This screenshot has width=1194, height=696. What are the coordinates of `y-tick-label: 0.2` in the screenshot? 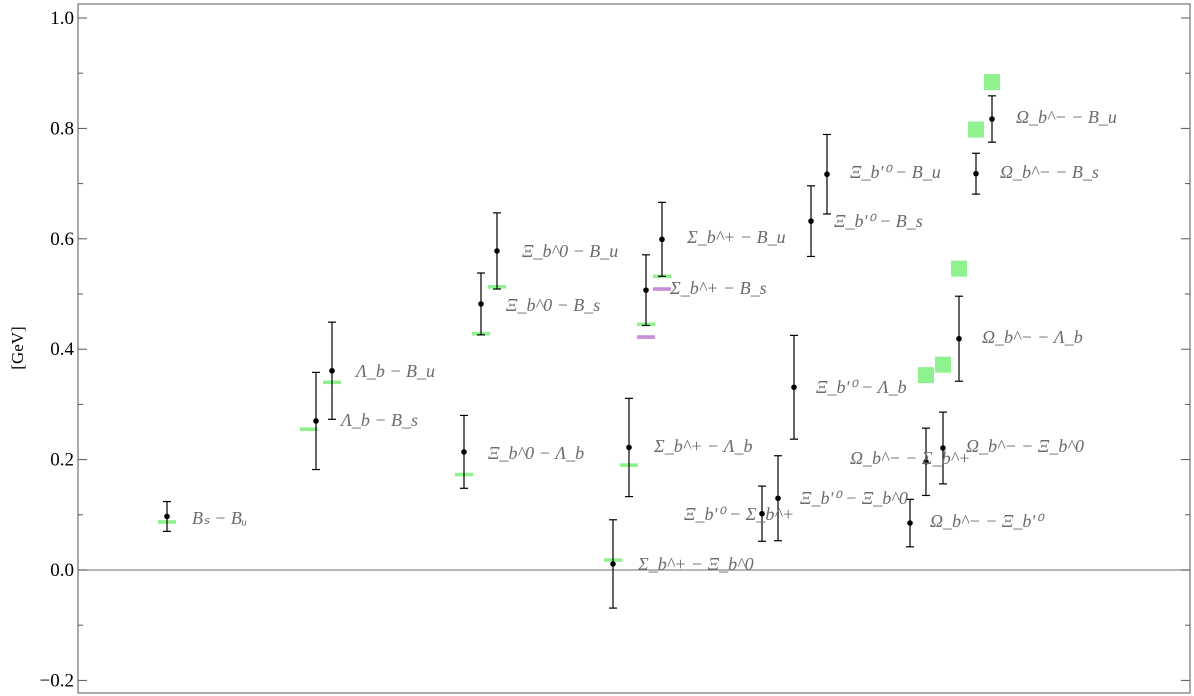 It's located at (62, 460).